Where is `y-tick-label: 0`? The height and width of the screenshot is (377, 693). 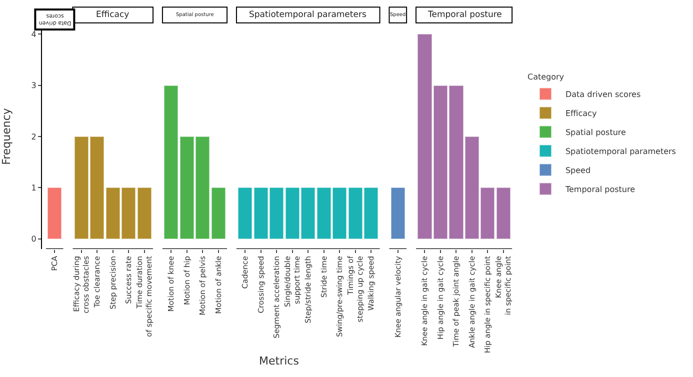 y-tick-label: 0 is located at coordinates (33, 239).